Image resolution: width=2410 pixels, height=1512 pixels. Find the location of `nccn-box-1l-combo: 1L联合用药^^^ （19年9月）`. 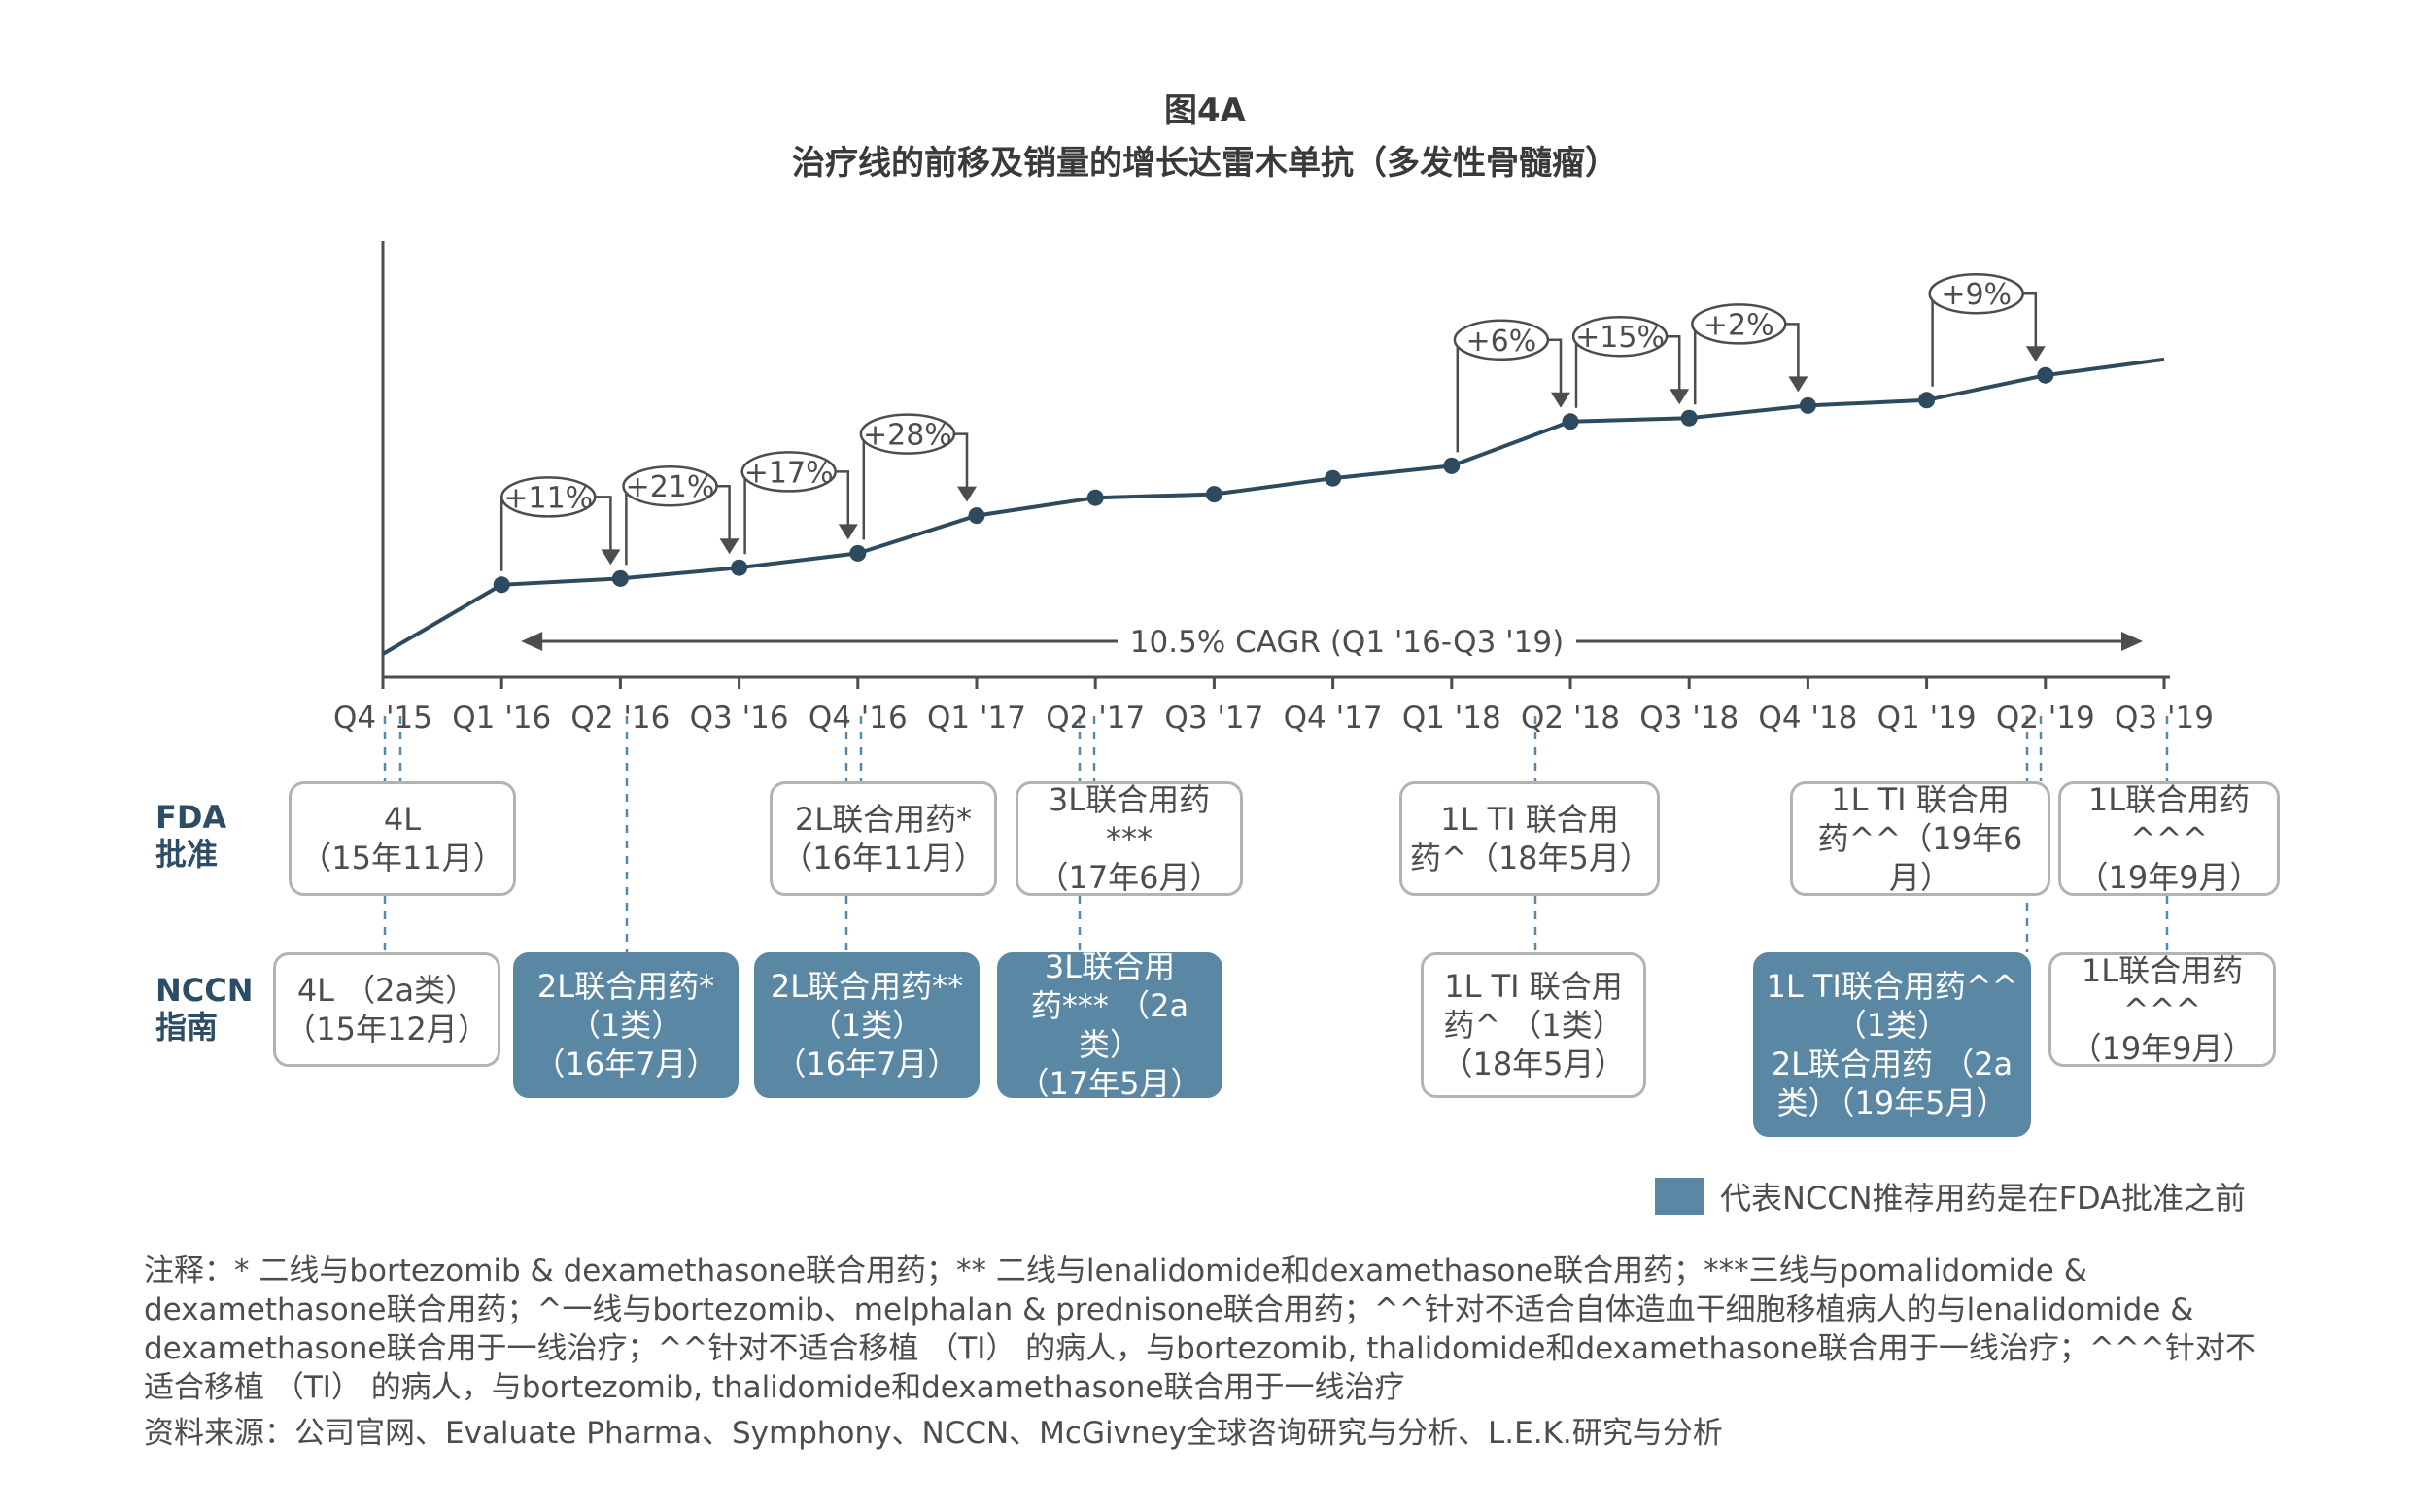

nccn-box-1l-combo: 1L联合用药^^^ （19年9月） is located at coordinates (2162, 1009).